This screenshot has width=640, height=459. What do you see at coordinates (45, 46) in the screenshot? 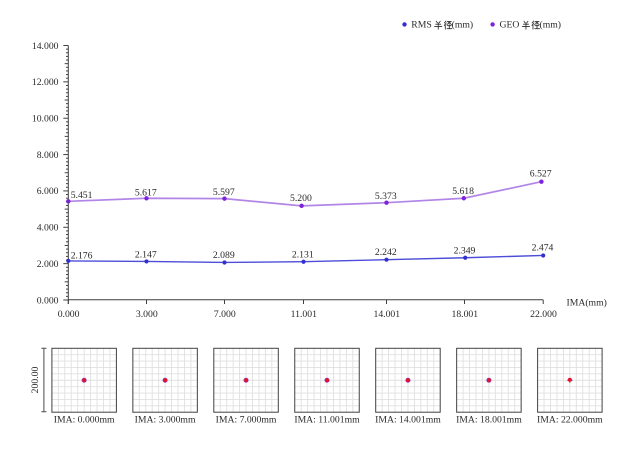
I see `svg-text: 14.000` at bounding box center [45, 46].